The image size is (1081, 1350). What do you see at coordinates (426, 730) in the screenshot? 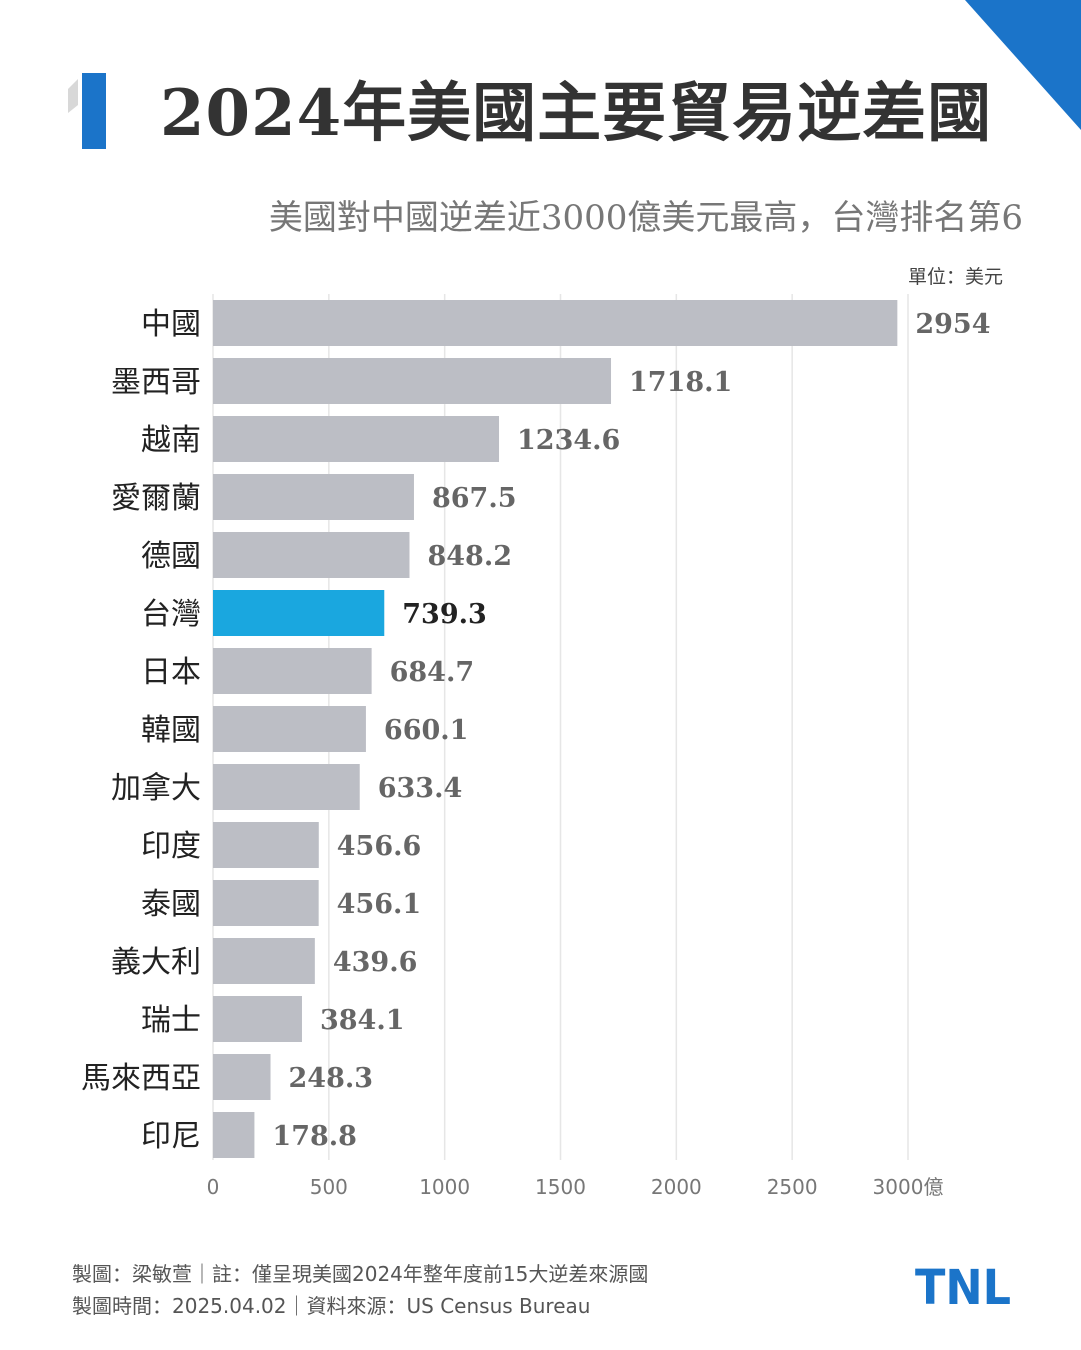
I see `value-label: 660.1` at bounding box center [426, 730].